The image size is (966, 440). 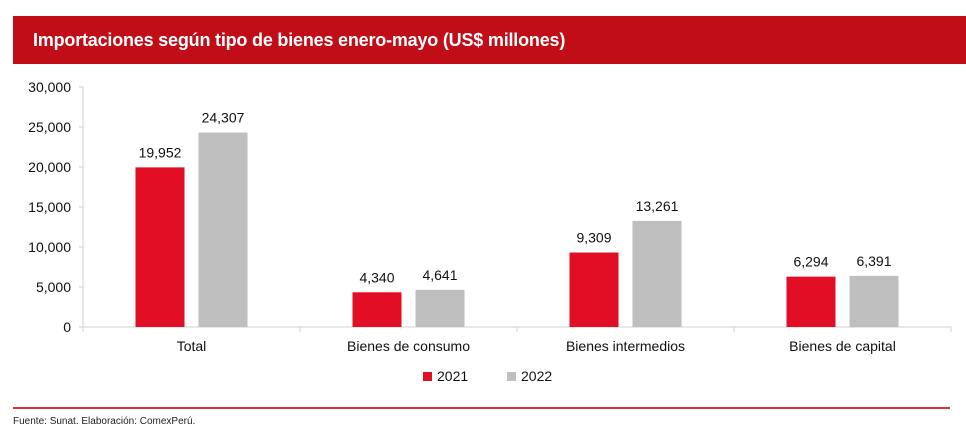 I want to click on data-label: 9,309, so click(x=593, y=238).